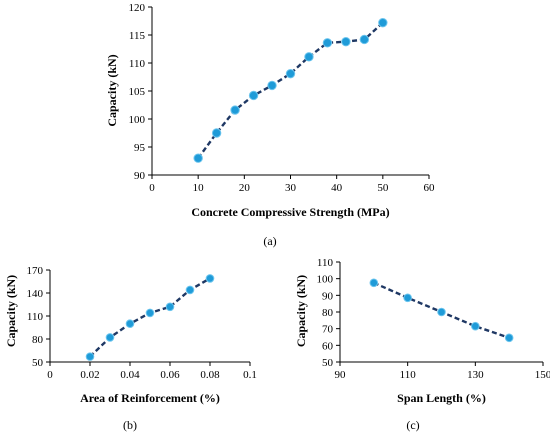 The width and height of the screenshot is (550, 436). What do you see at coordinates (542, 375) in the screenshot?
I see `panel-c-x-tick-label: 150` at bounding box center [542, 375].